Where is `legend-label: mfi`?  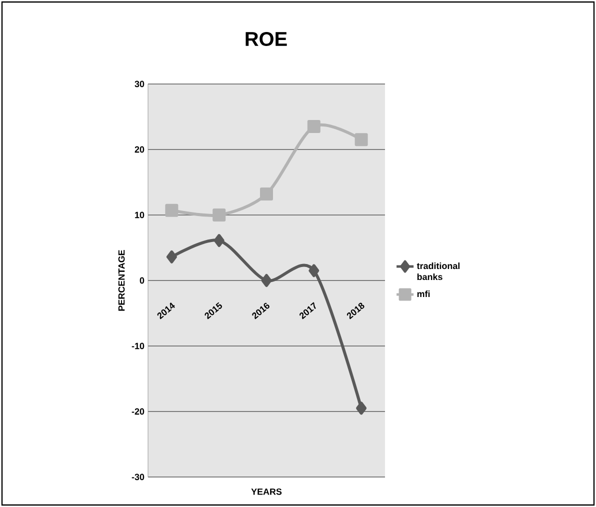
legend-label: mfi is located at coordinates (423, 293).